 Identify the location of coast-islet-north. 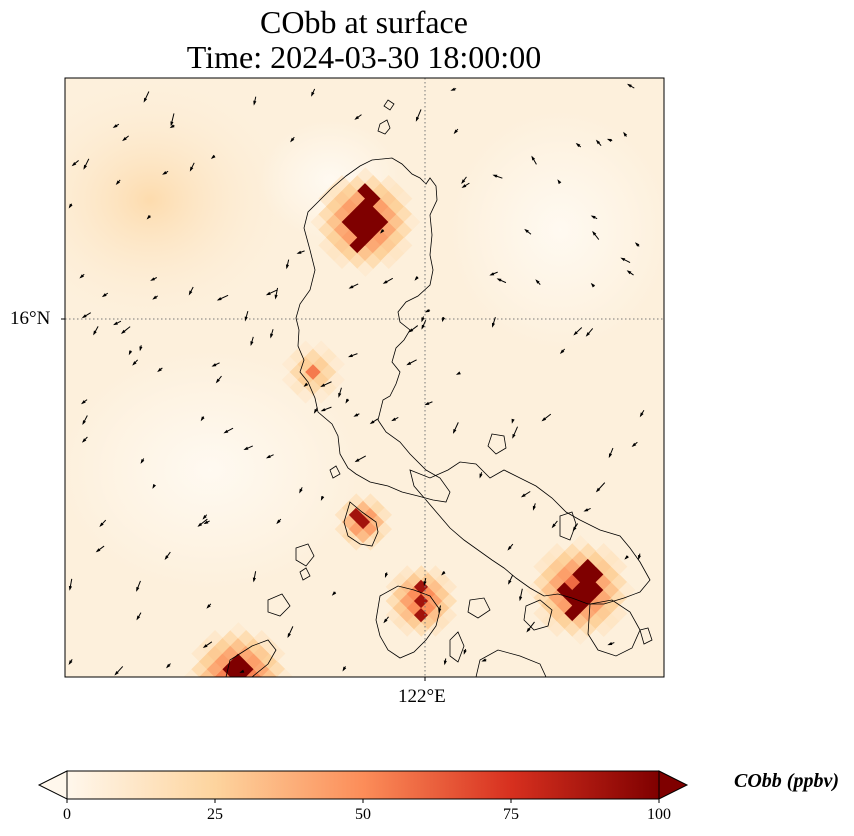
(384, 127).